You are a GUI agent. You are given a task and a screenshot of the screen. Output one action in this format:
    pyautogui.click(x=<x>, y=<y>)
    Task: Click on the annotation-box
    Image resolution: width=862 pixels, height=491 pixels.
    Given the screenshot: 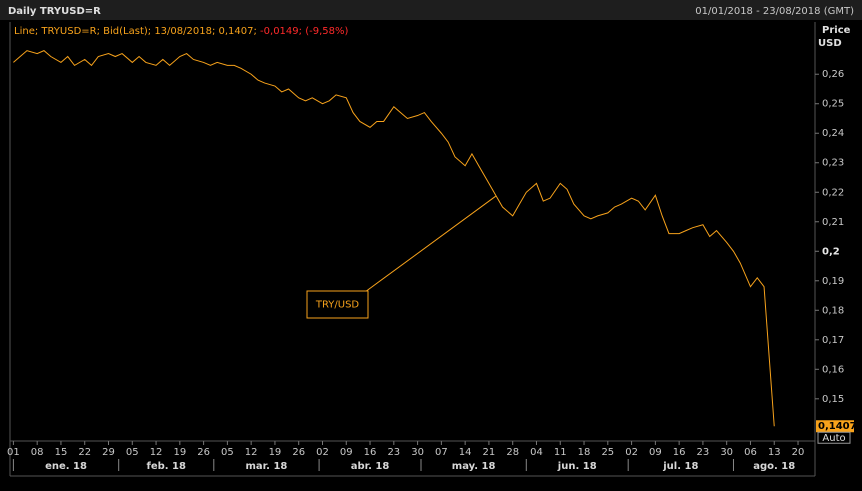 What is the action you would take?
    pyautogui.click(x=337, y=304)
    